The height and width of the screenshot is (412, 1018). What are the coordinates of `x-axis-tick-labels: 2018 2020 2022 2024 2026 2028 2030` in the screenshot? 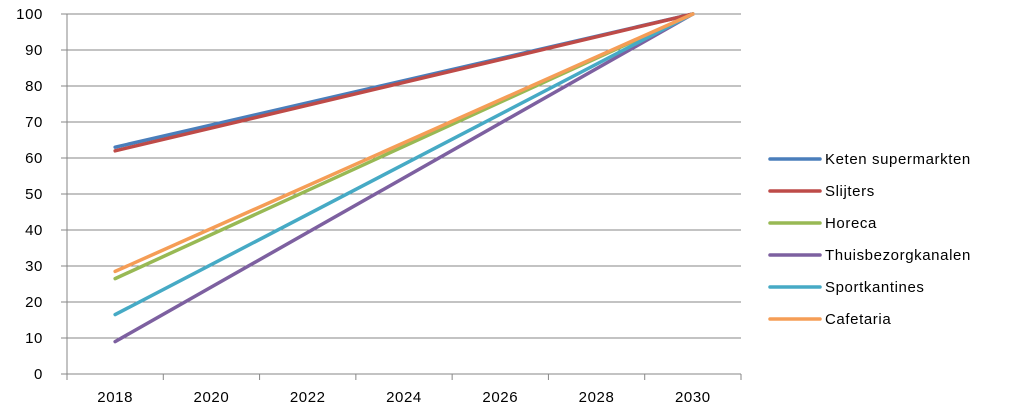 It's located at (403, 397).